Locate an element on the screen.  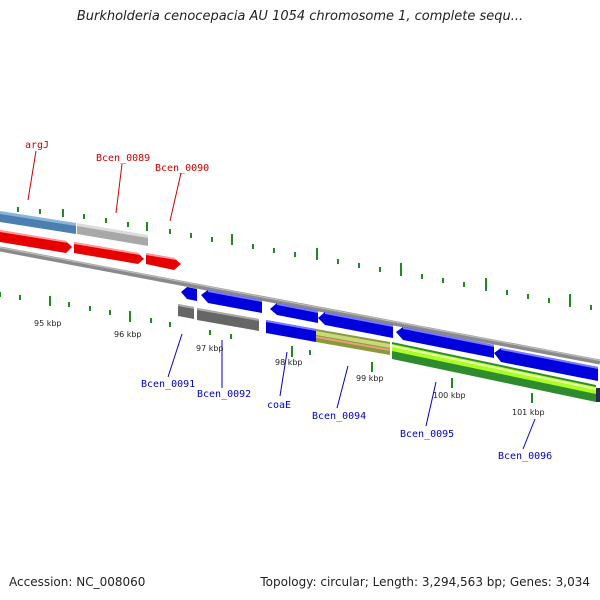
gene-label-argJ: argJ is located at coordinates (37, 145).